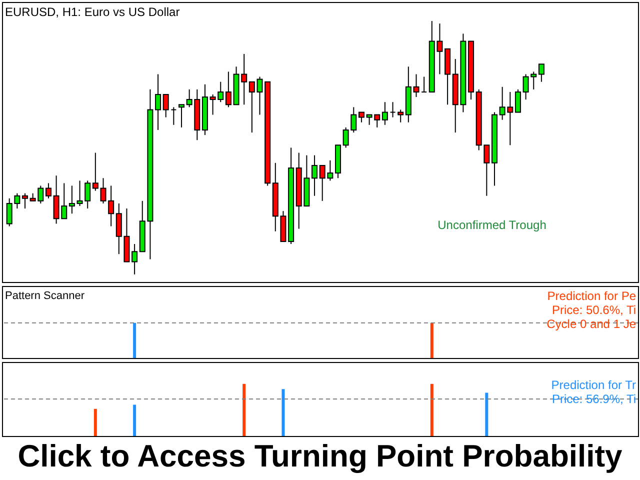 The image size is (640, 480). I want to click on annotation: Unconfirmed Trough, so click(492, 225).